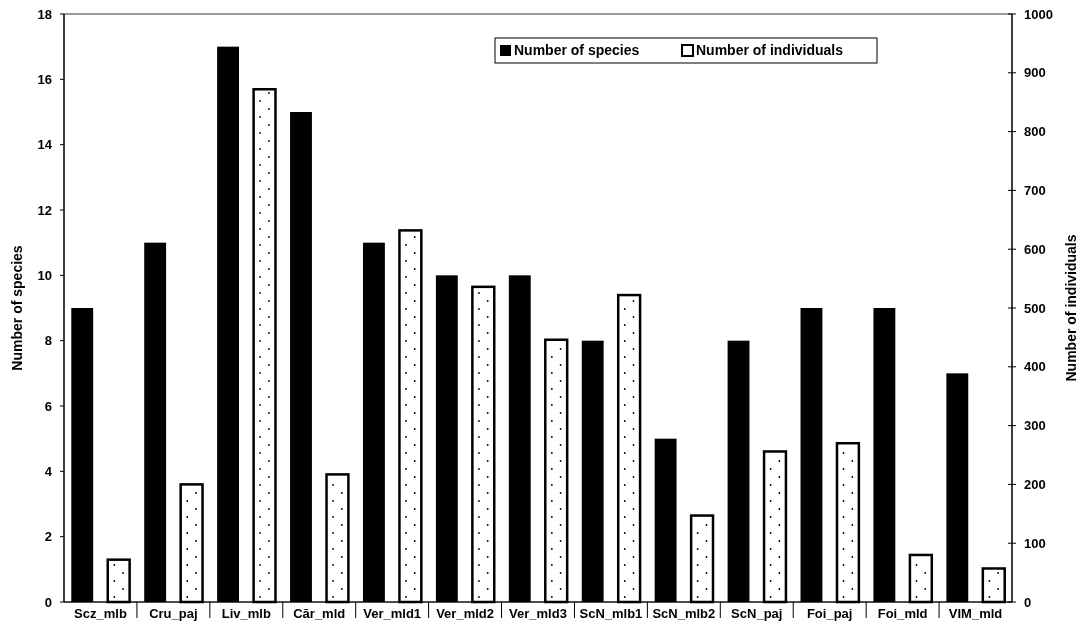 The image size is (1090, 623). I want to click on y-tick-label: 4, so click(48, 471).